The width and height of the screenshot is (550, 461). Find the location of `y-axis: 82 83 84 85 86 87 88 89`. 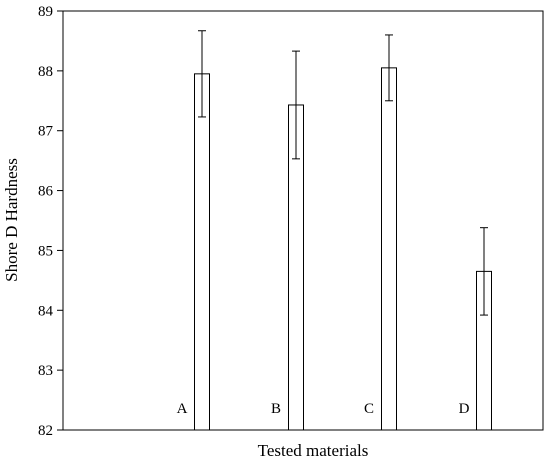

y-axis: 82 83 84 85 86 87 88 89 is located at coordinates (50, 221).